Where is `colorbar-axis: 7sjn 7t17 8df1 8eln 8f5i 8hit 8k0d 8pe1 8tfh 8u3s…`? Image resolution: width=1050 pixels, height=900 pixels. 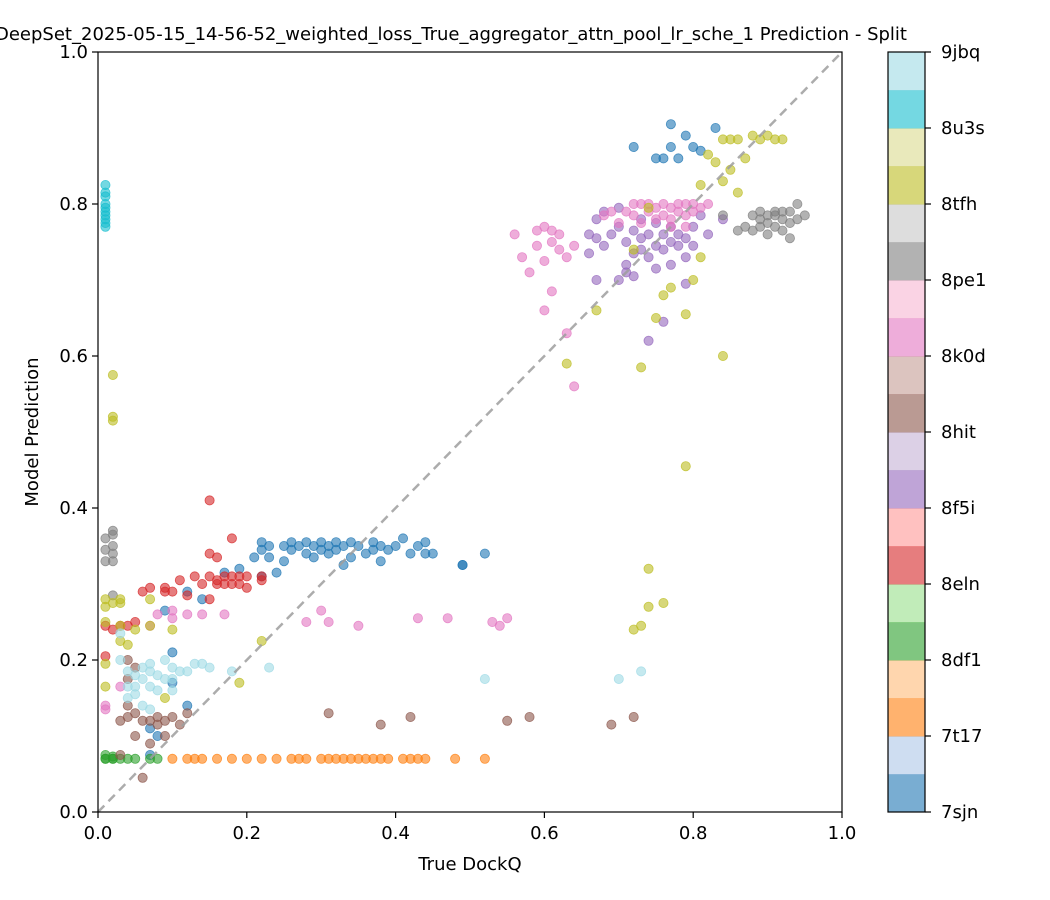
colorbar-axis: 7sjn 7t17 8df1 8eln 8f5i 8hit 8k0d 8pe1 8tfh 8u3s… is located at coordinates (955, 432).